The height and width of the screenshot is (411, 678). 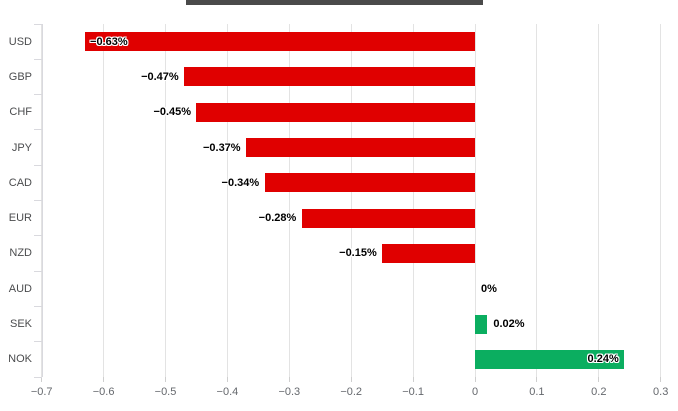 What do you see at coordinates (20, 76) in the screenshot?
I see `category-label: GBP` at bounding box center [20, 76].